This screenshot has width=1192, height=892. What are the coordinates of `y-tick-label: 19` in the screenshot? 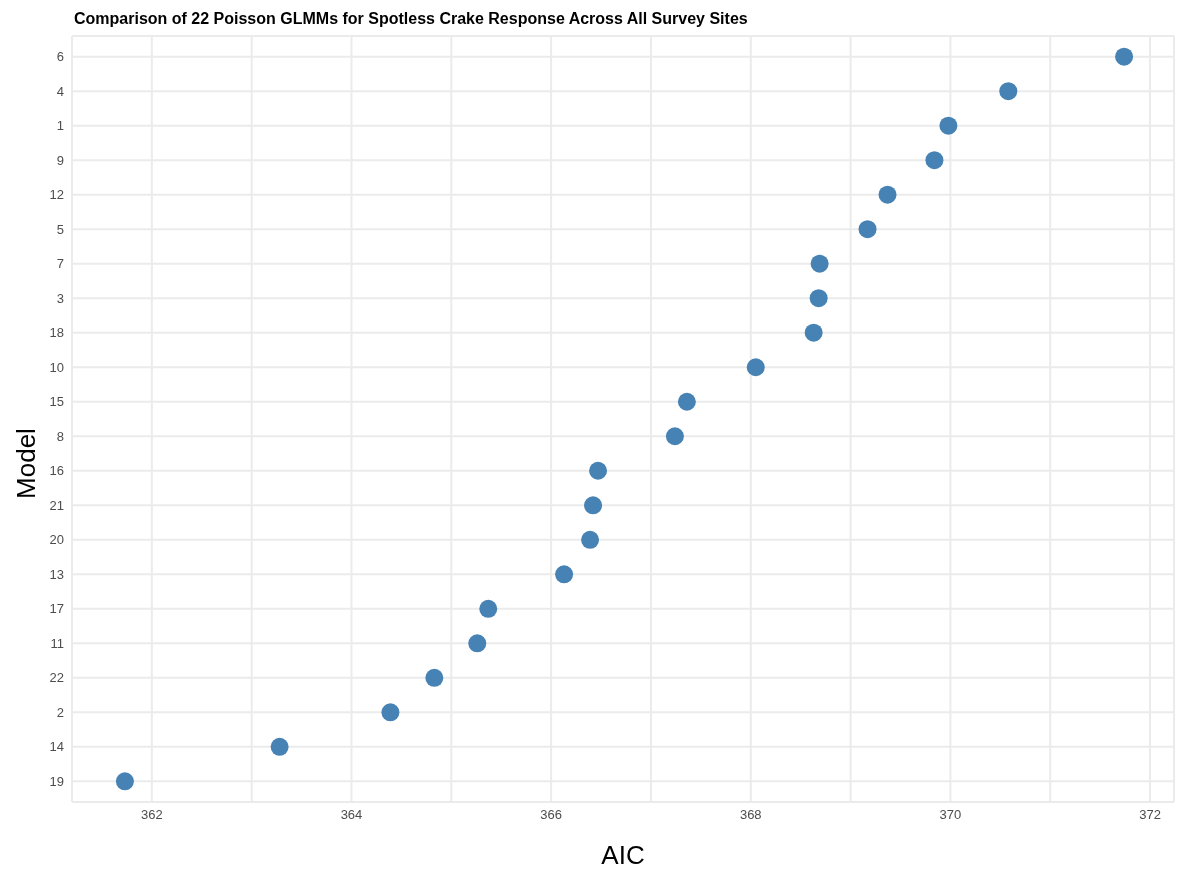 It's located at (56, 781).